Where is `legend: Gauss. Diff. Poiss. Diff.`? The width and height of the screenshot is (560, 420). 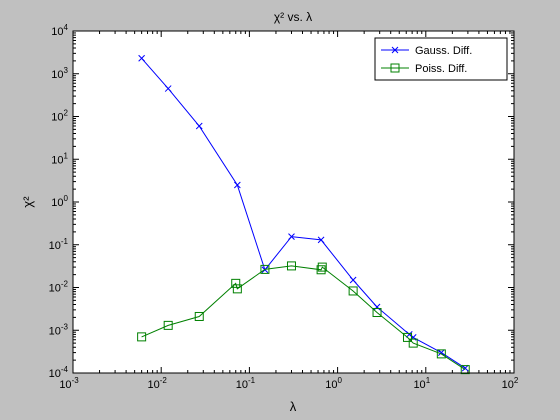 legend: Gauss. Diff. Poiss. Diff. is located at coordinates (441, 59).